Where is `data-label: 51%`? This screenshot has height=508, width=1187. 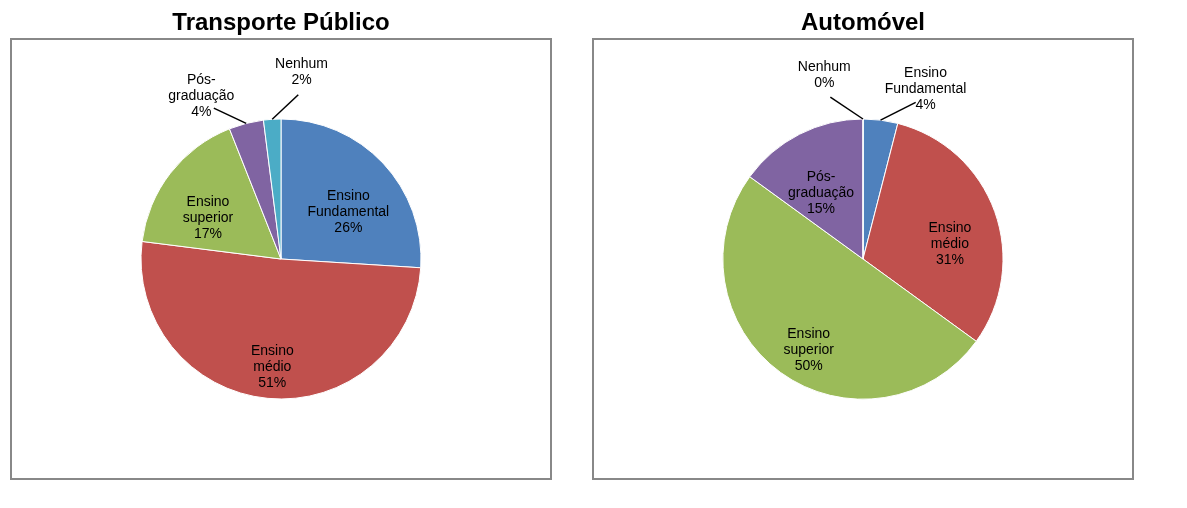 data-label: 51% is located at coordinates (272, 381).